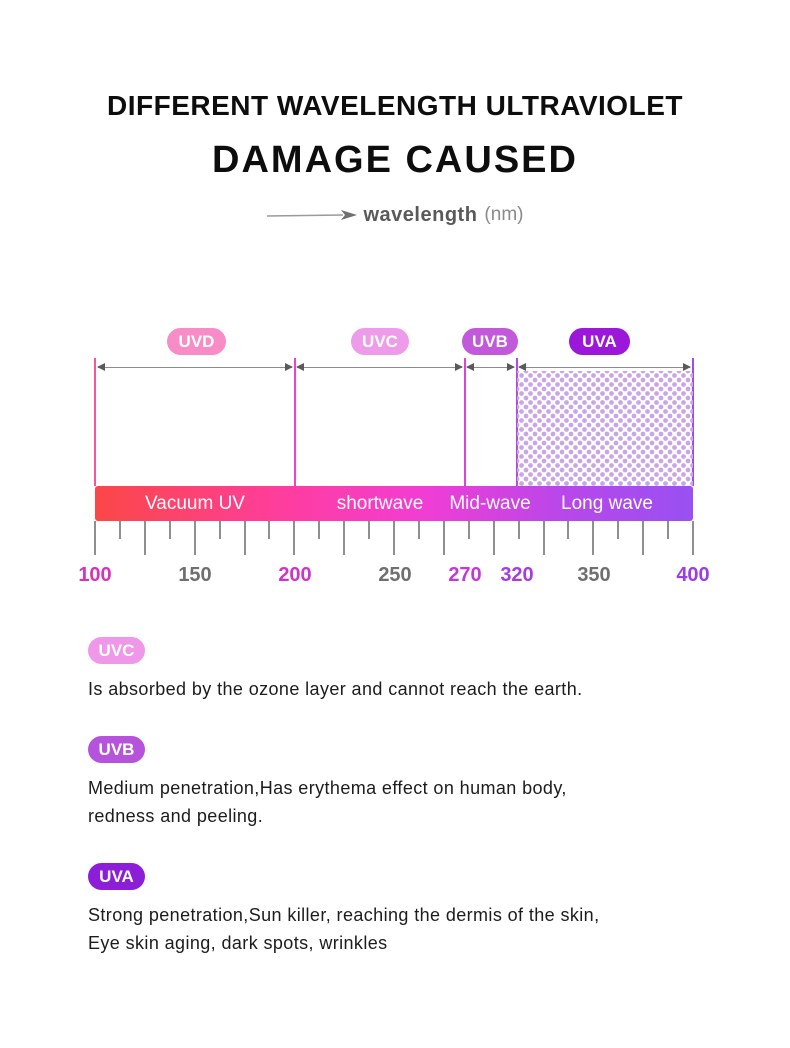  What do you see at coordinates (599, 341) in the screenshot?
I see `uva-band-badge: UVA` at bounding box center [599, 341].